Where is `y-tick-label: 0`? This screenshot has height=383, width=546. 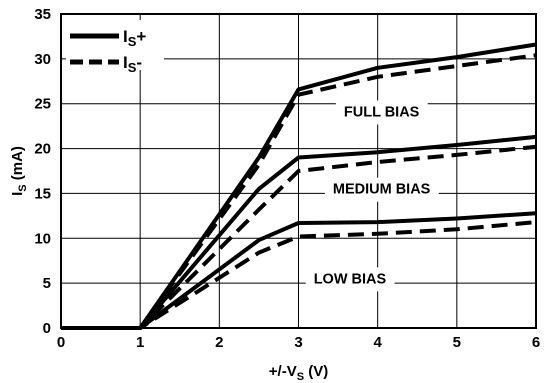
y-tick-label: 0 is located at coordinates (47, 328).